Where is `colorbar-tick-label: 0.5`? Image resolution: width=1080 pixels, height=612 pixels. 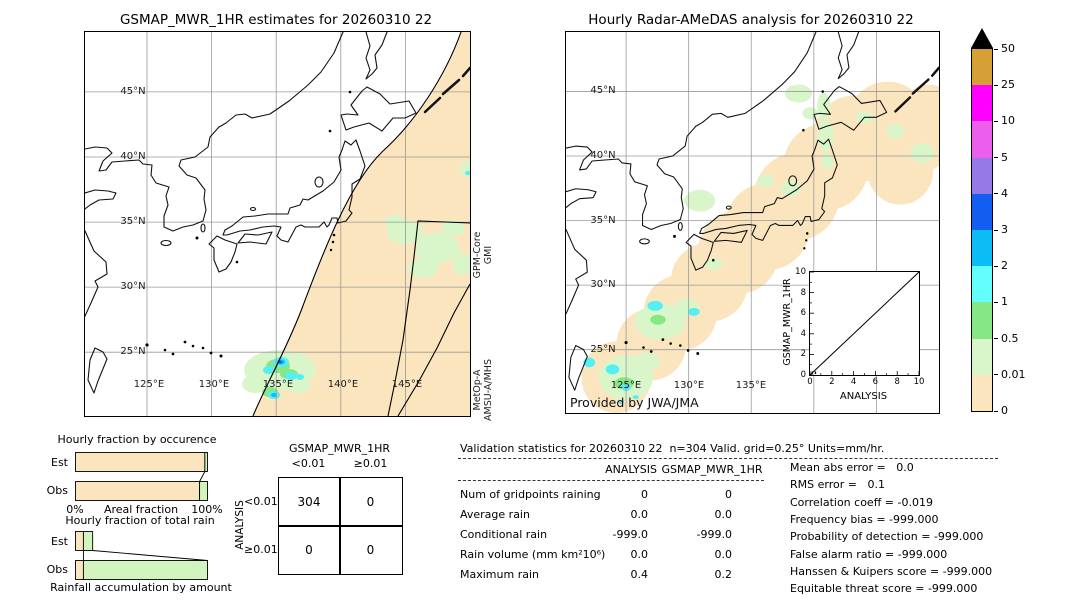
colorbar-tick-label: 0.5 is located at coordinates (1010, 338).